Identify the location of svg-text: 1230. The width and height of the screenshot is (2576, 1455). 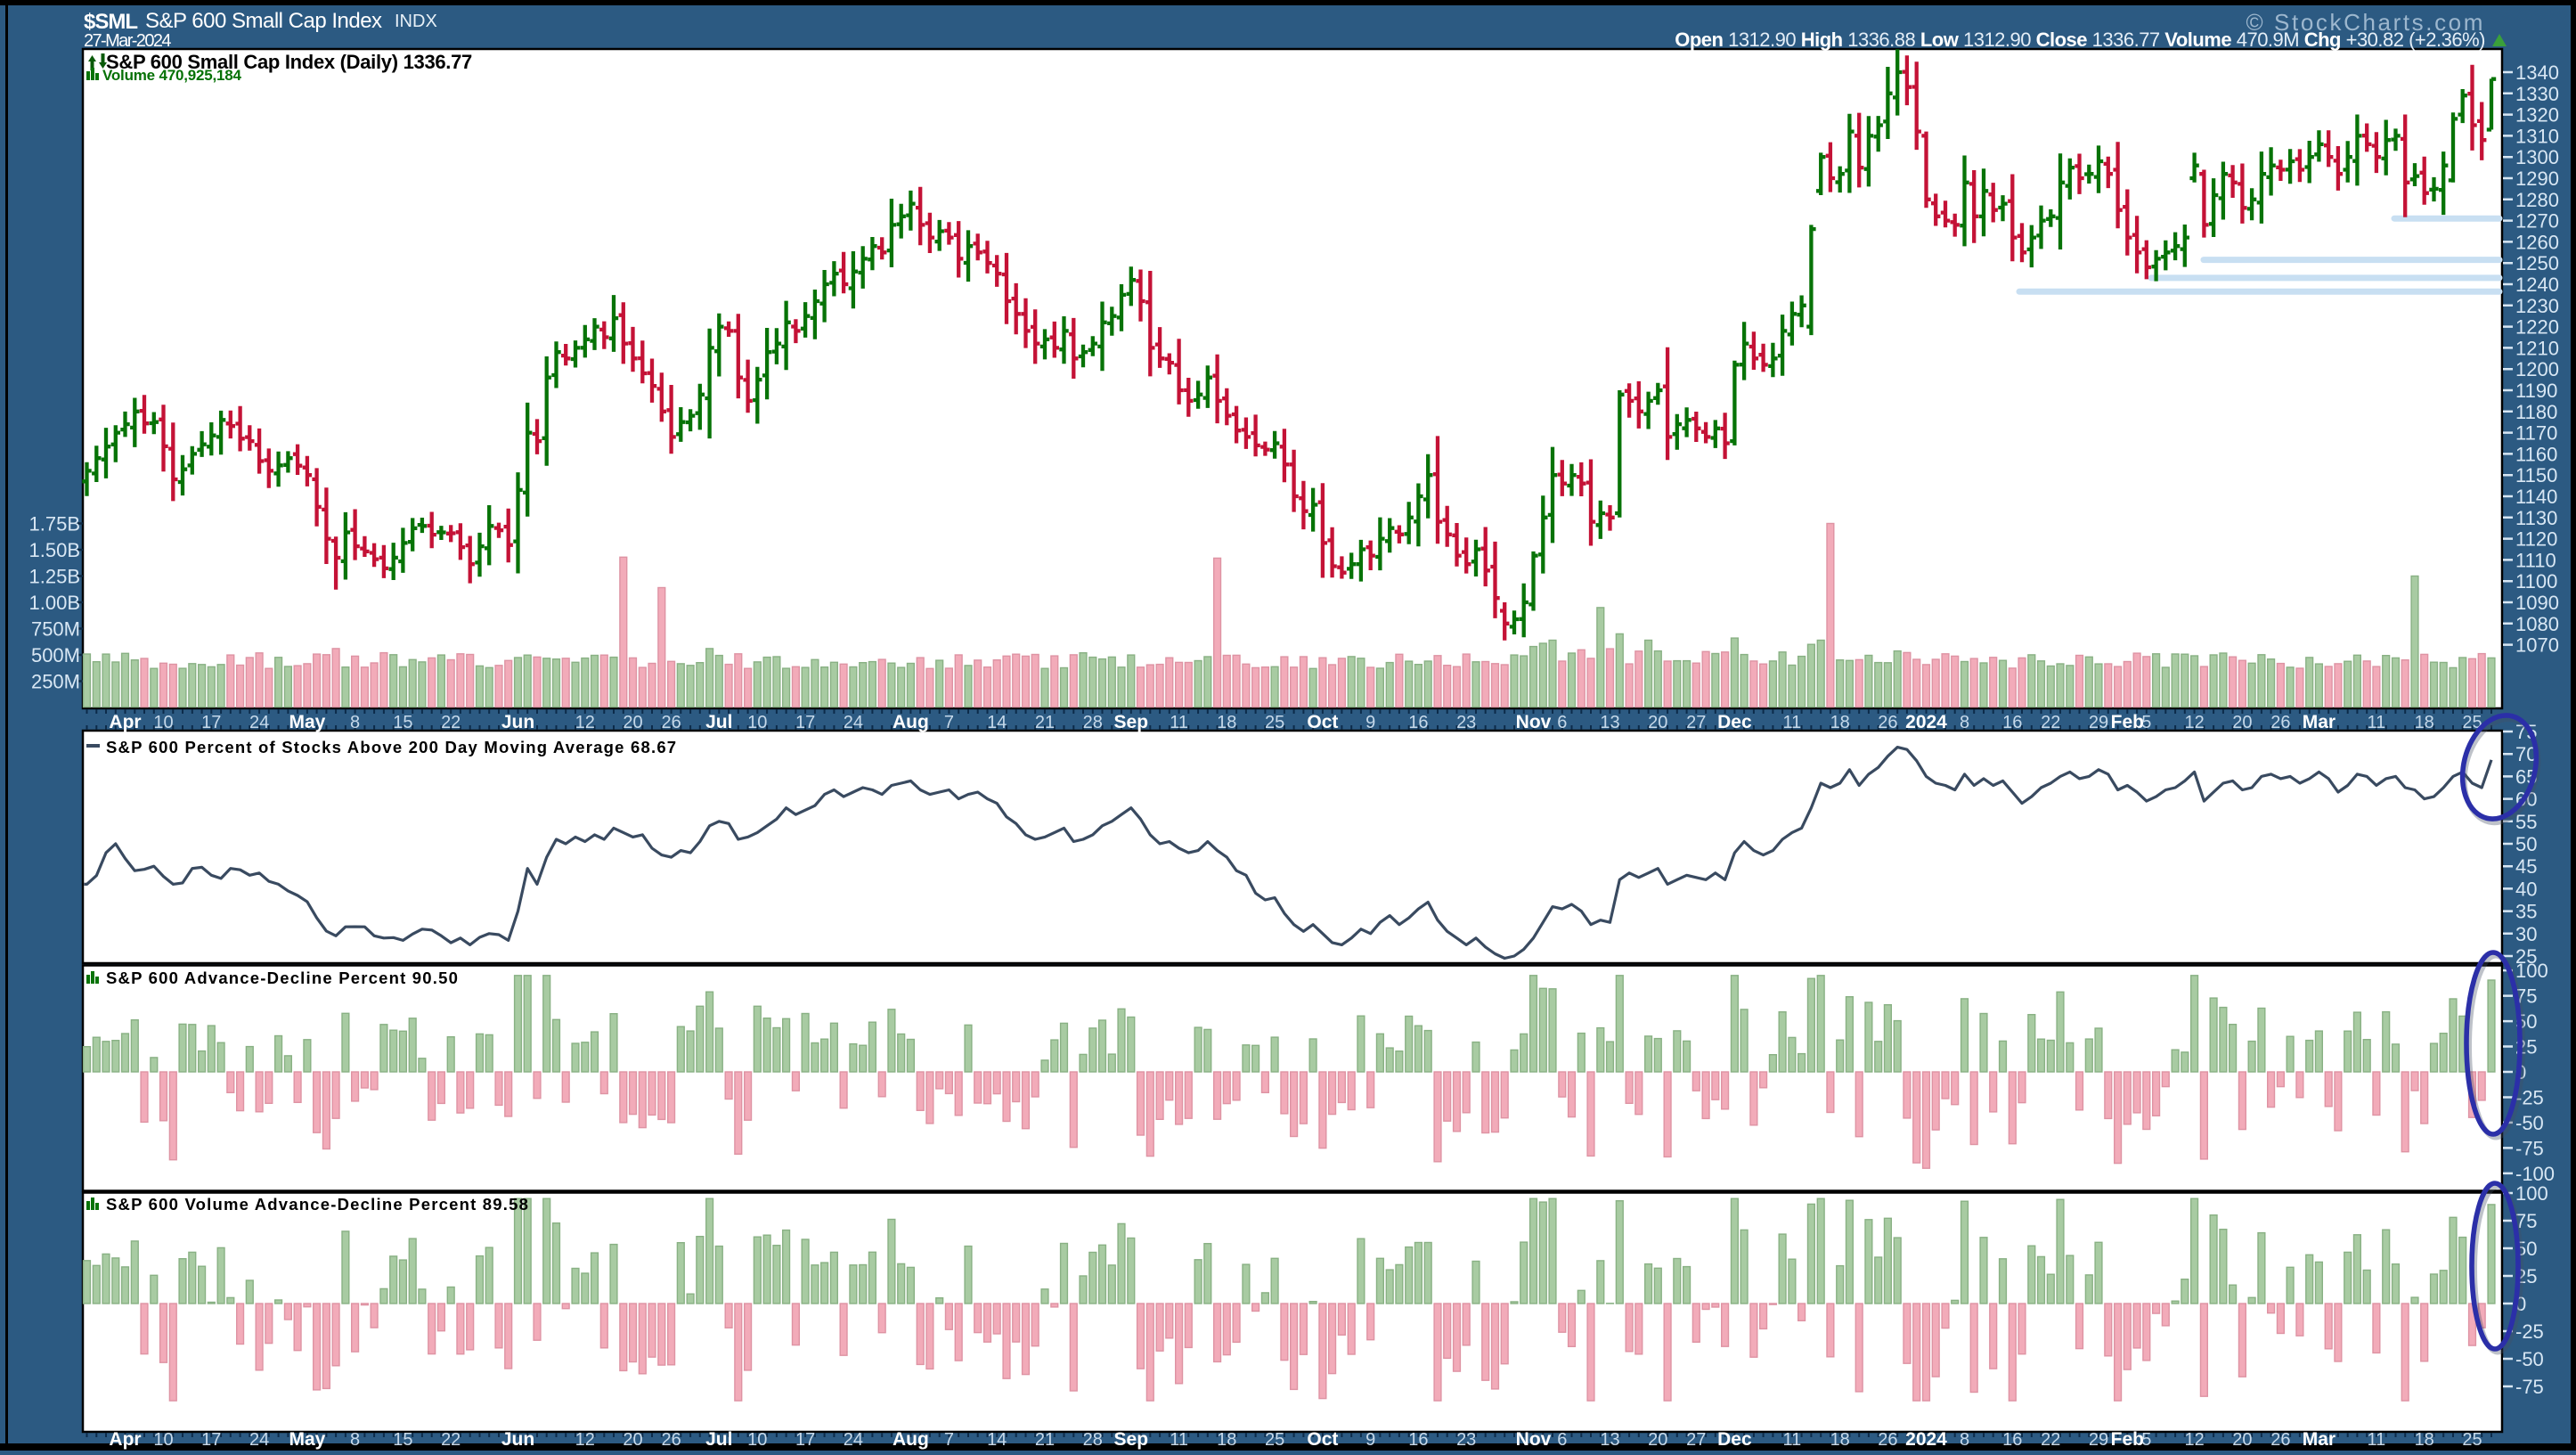
(2537, 306).